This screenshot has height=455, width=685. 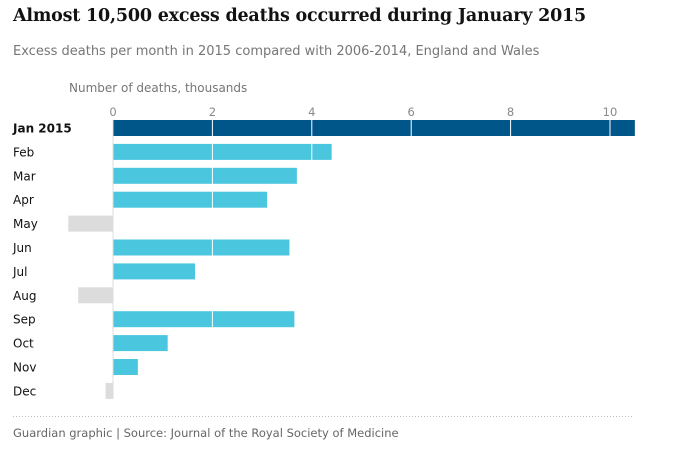 What do you see at coordinates (22, 248) in the screenshot?
I see `category-label: Jun` at bounding box center [22, 248].